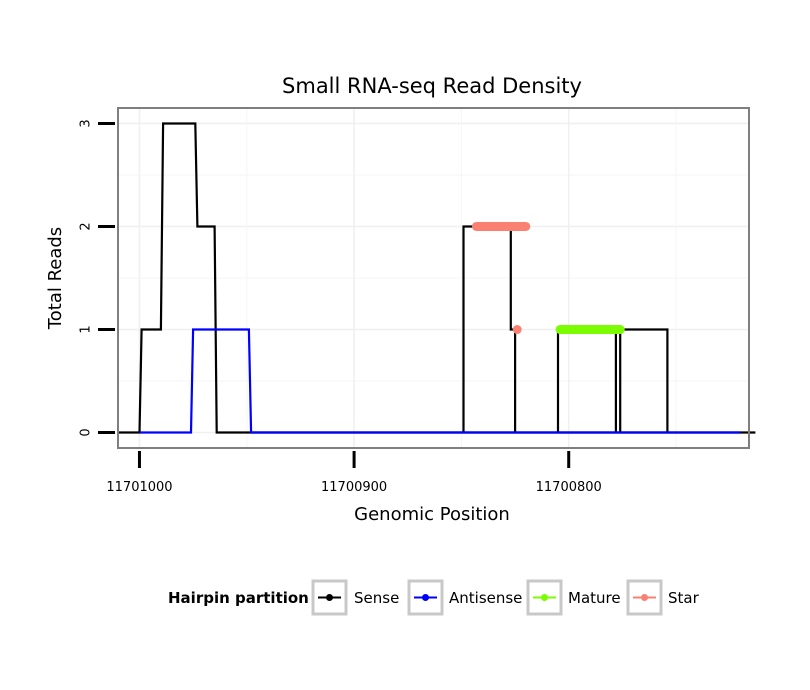  Describe the element at coordinates (517, 330) in the screenshot. I see `star-series-point` at that location.